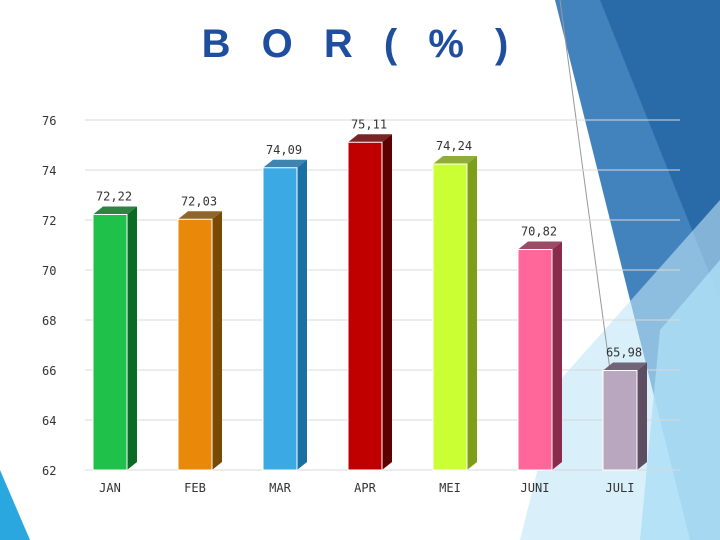  What do you see at coordinates (49, 321) in the screenshot?
I see `y-tick-label: 68` at bounding box center [49, 321].